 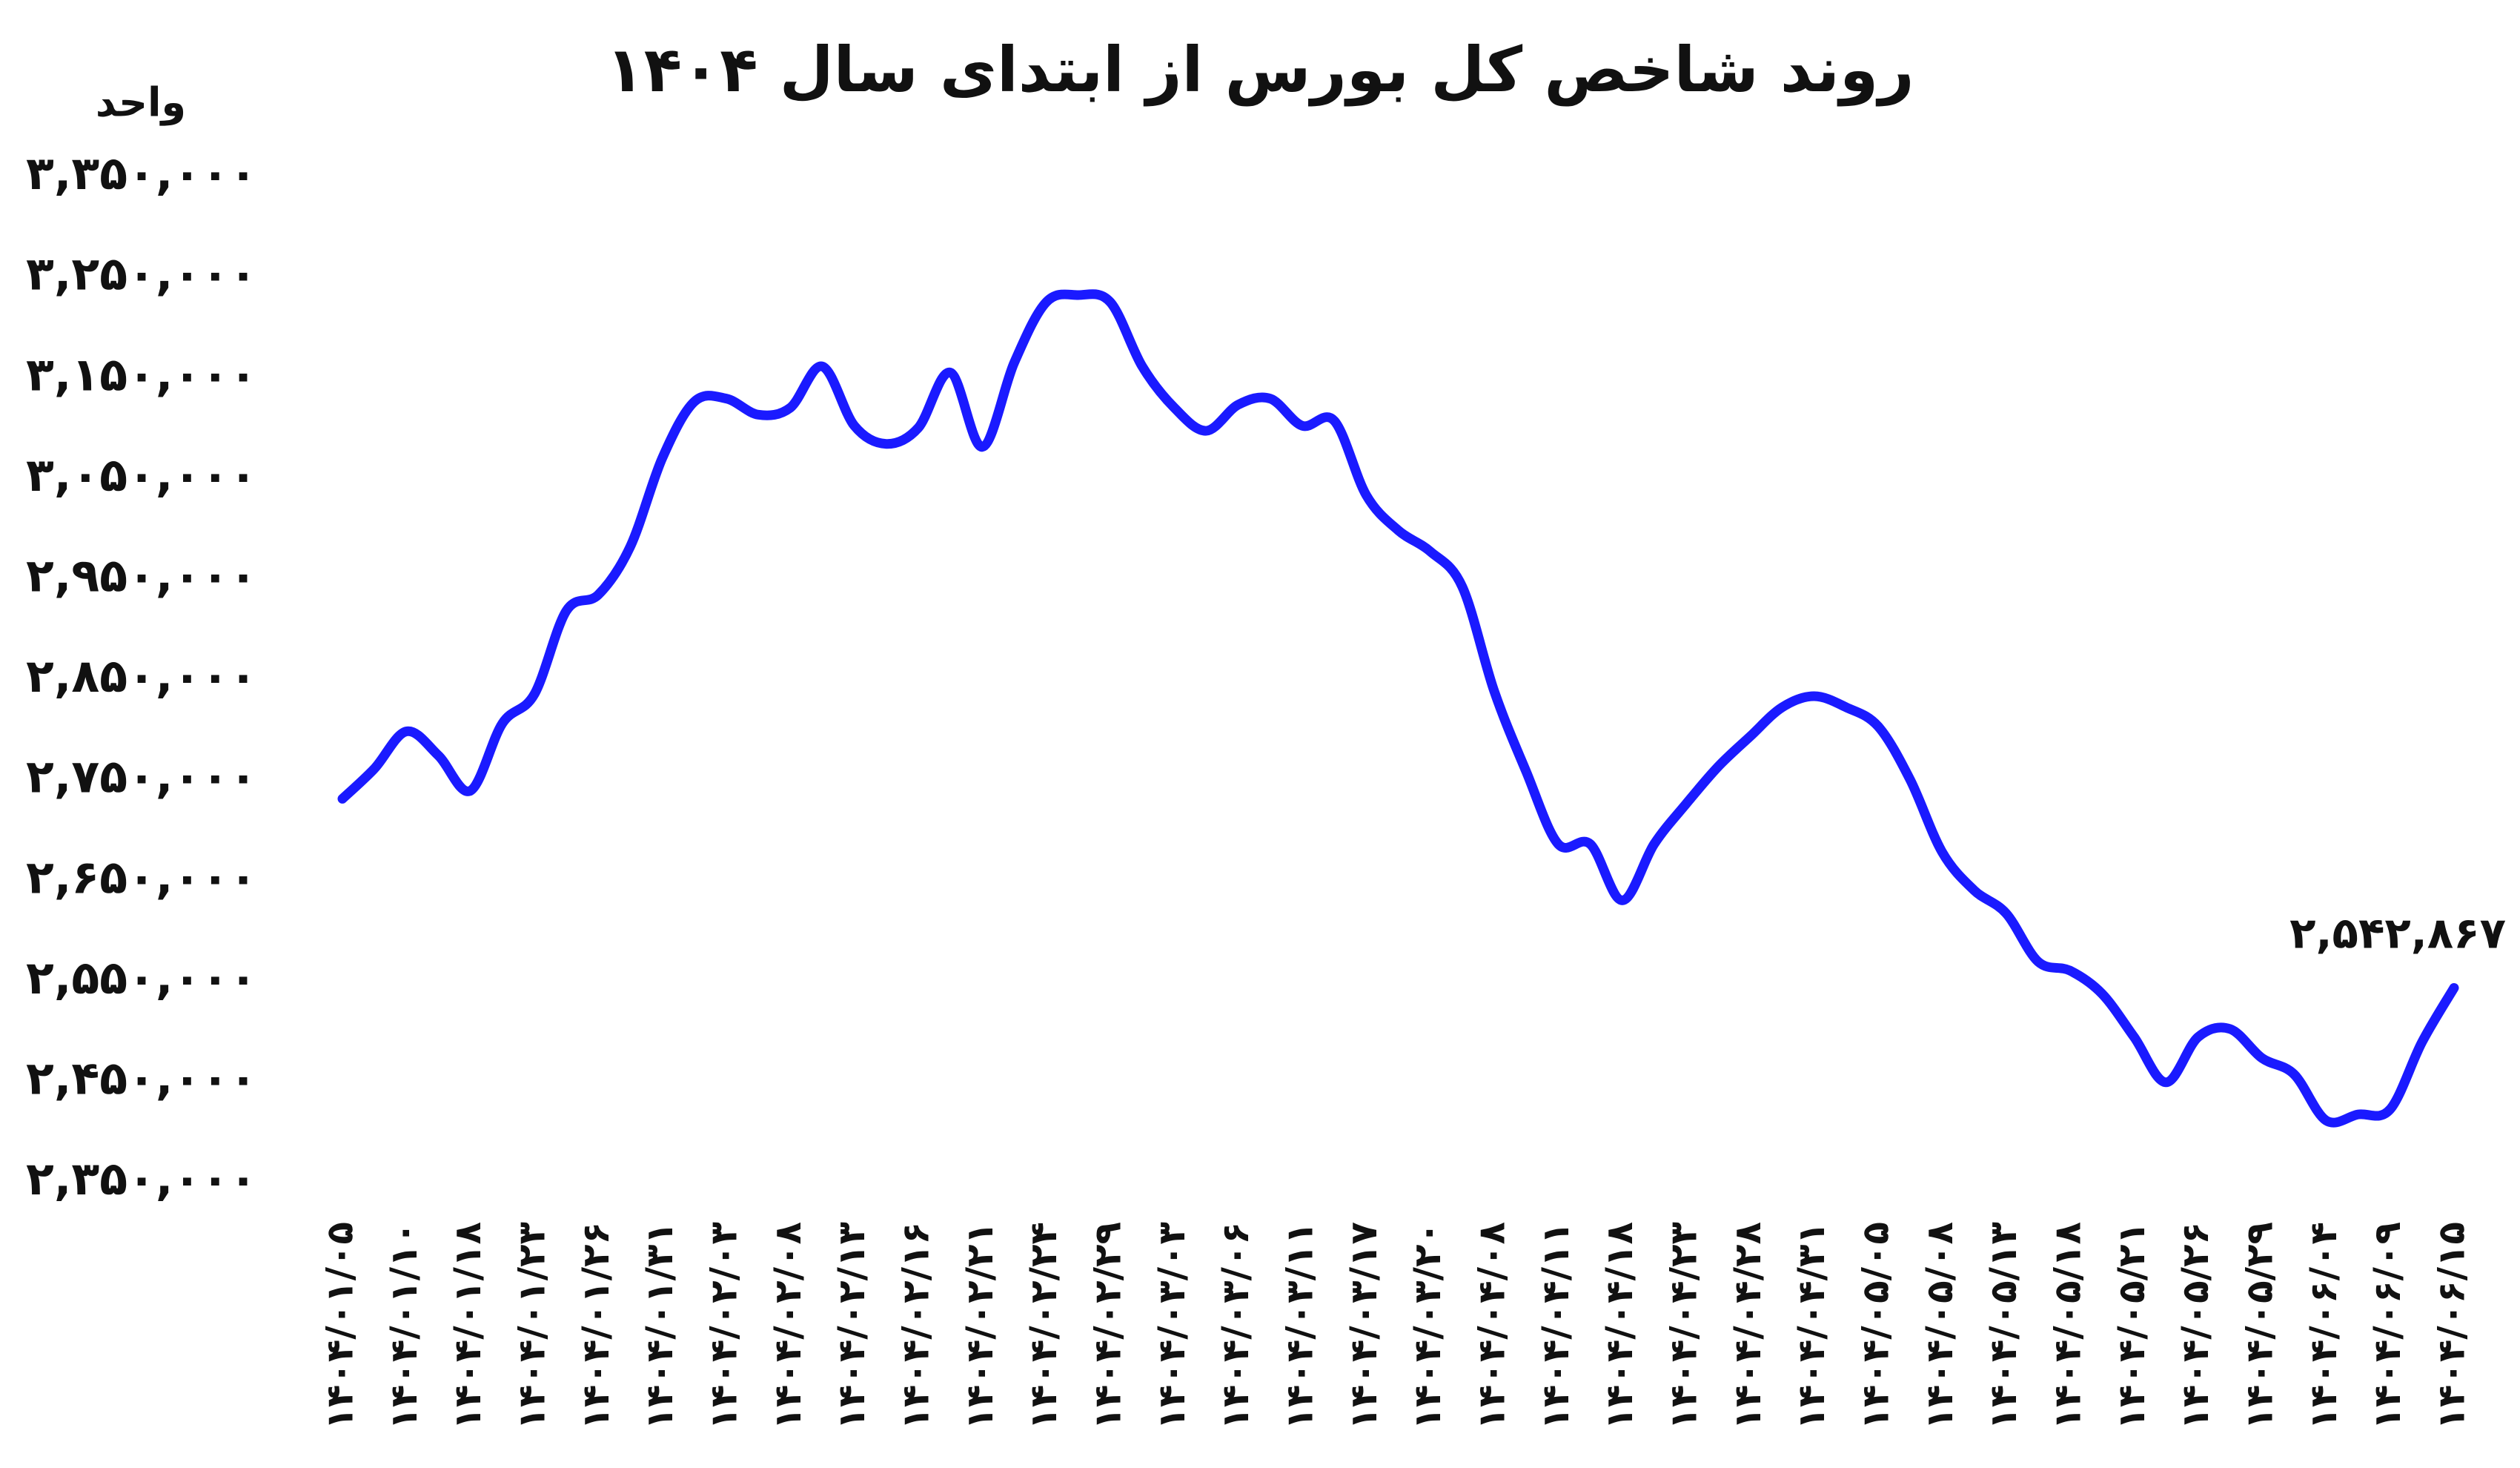 I want to click on x-tick-label: ۱۴۰۴/۰۵/۰۵, so click(x=1875, y=1326).